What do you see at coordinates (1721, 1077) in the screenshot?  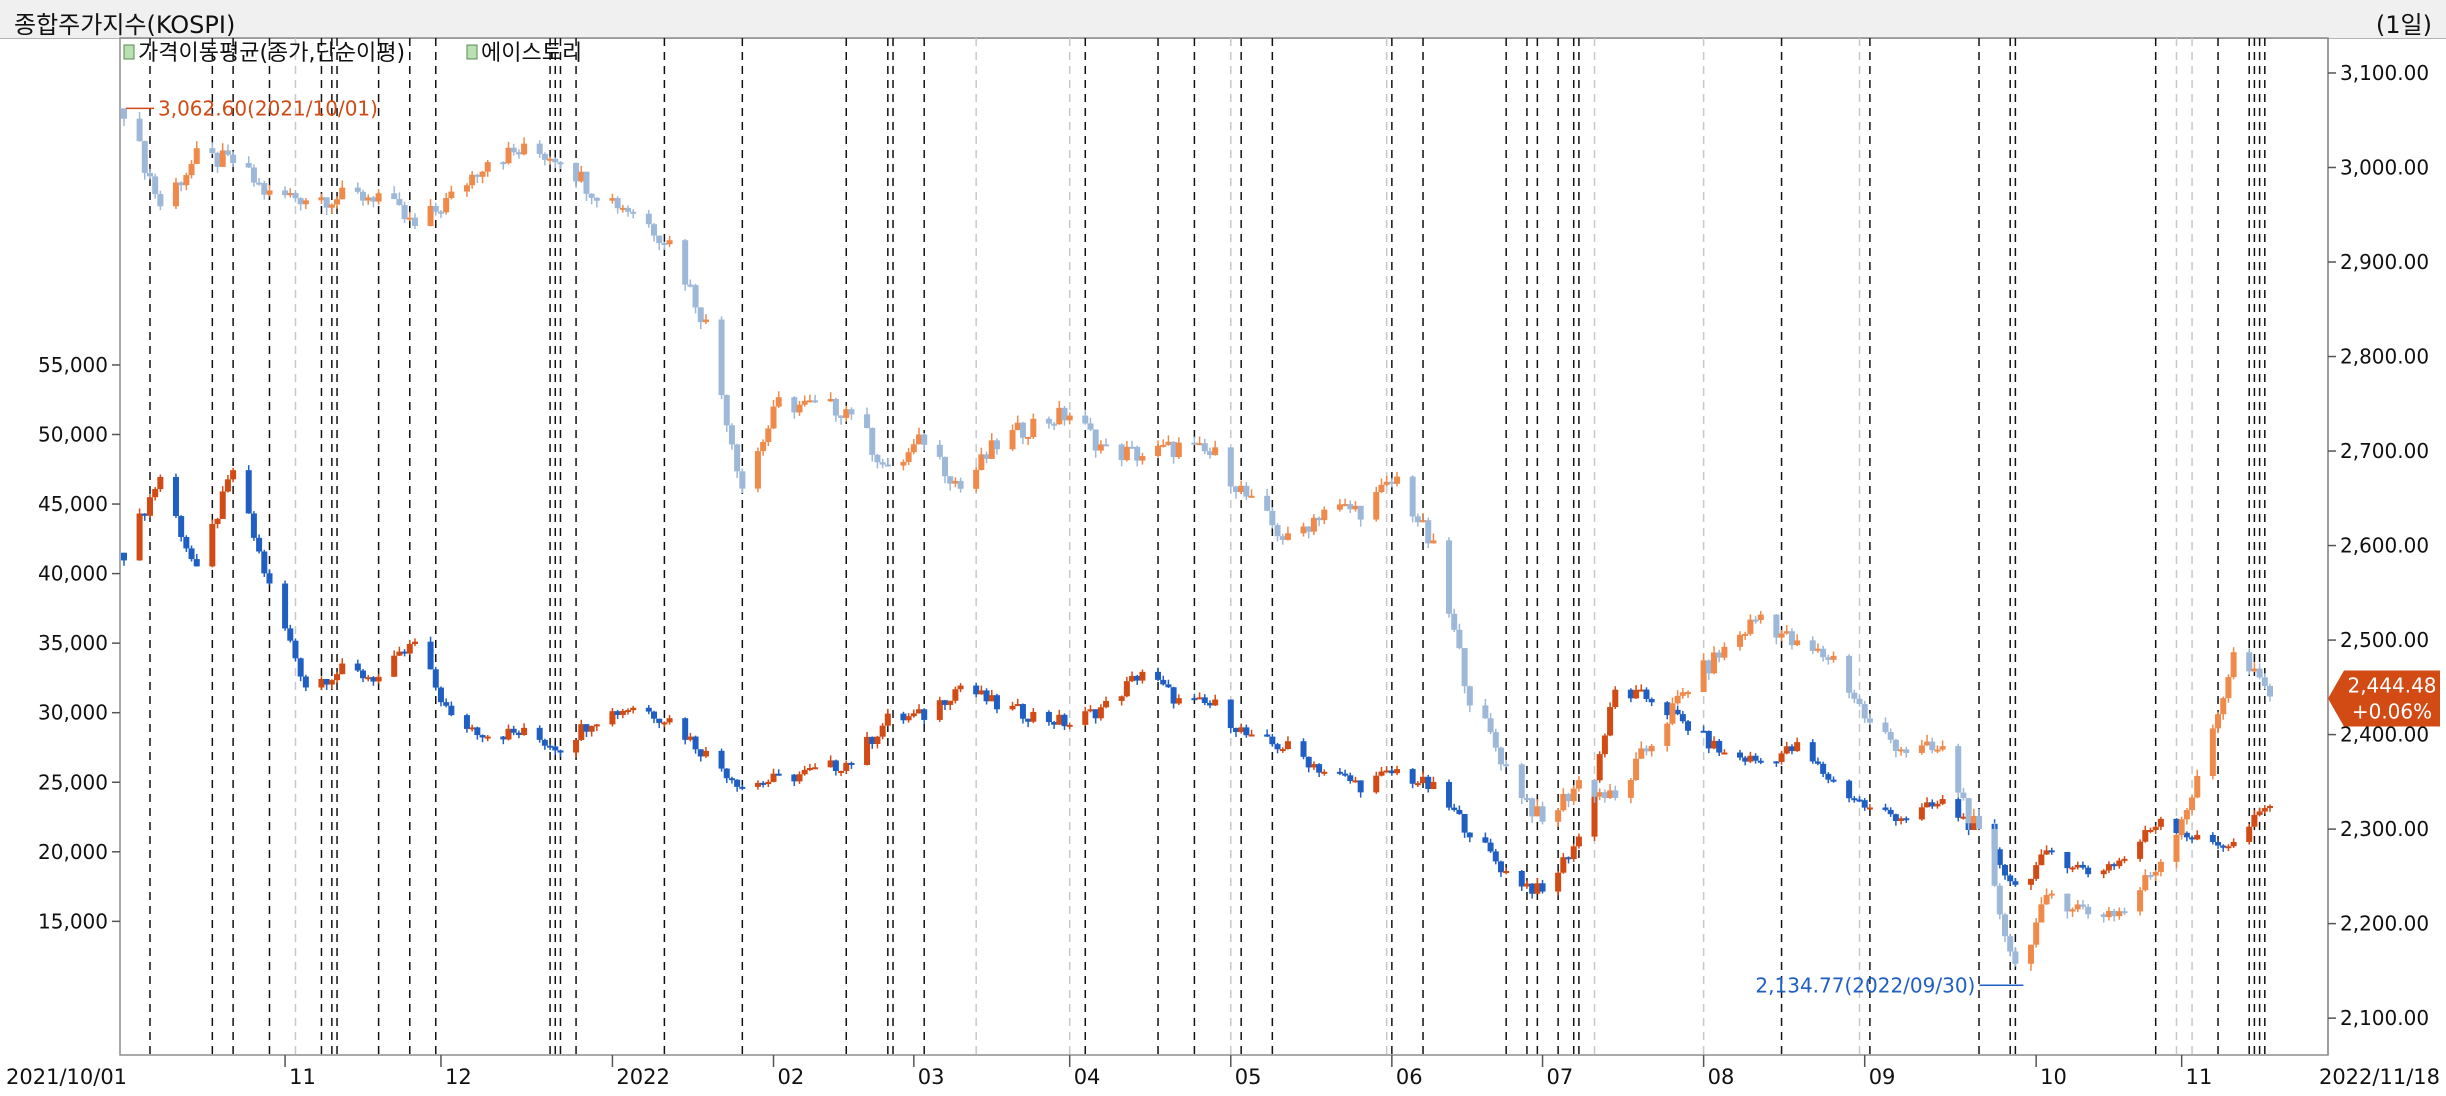 I see `x-tick-label: 08` at bounding box center [1721, 1077].